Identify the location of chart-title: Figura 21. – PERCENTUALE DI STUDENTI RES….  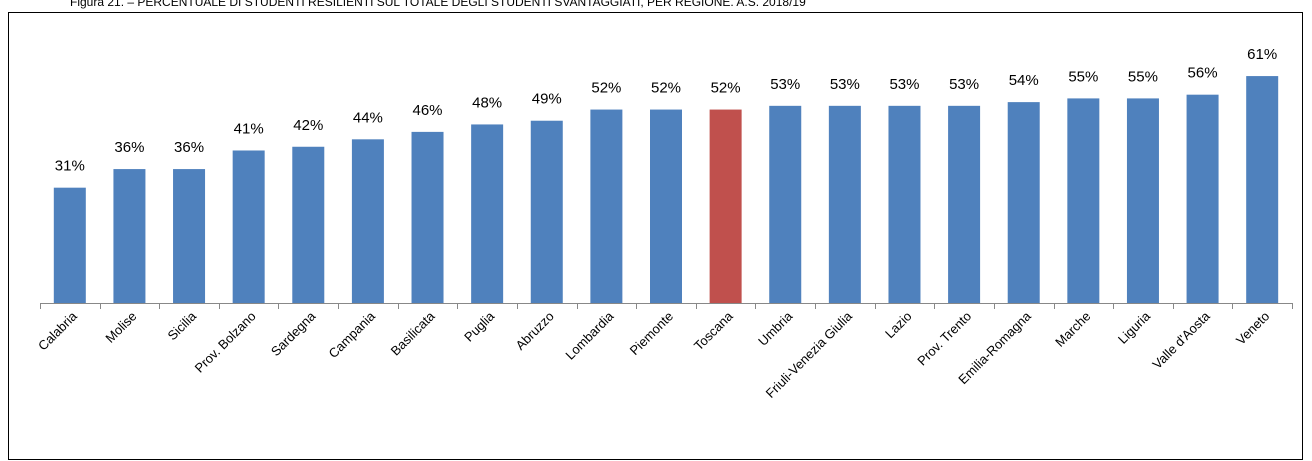
(438, 4).